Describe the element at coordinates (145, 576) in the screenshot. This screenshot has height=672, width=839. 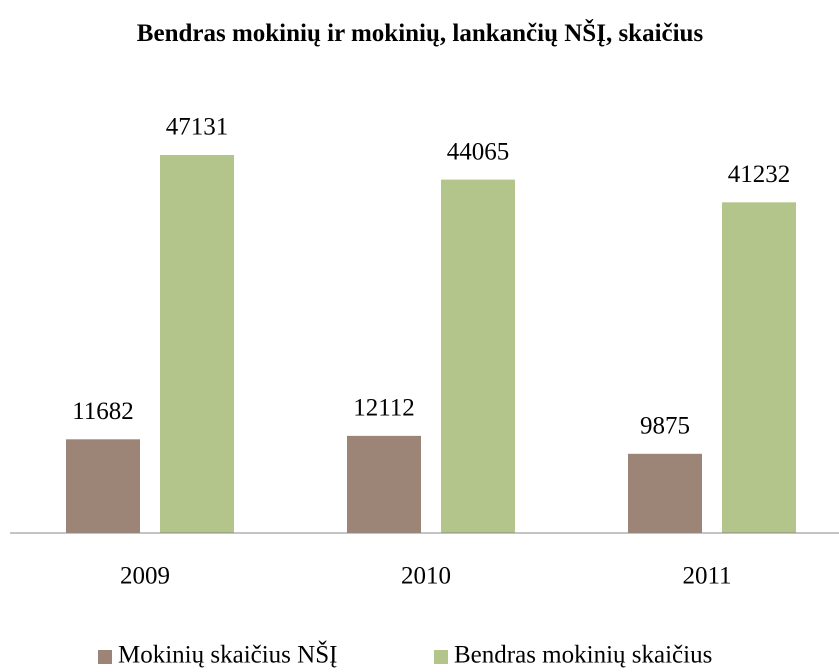
I see `x-tick-label: 2009` at that location.